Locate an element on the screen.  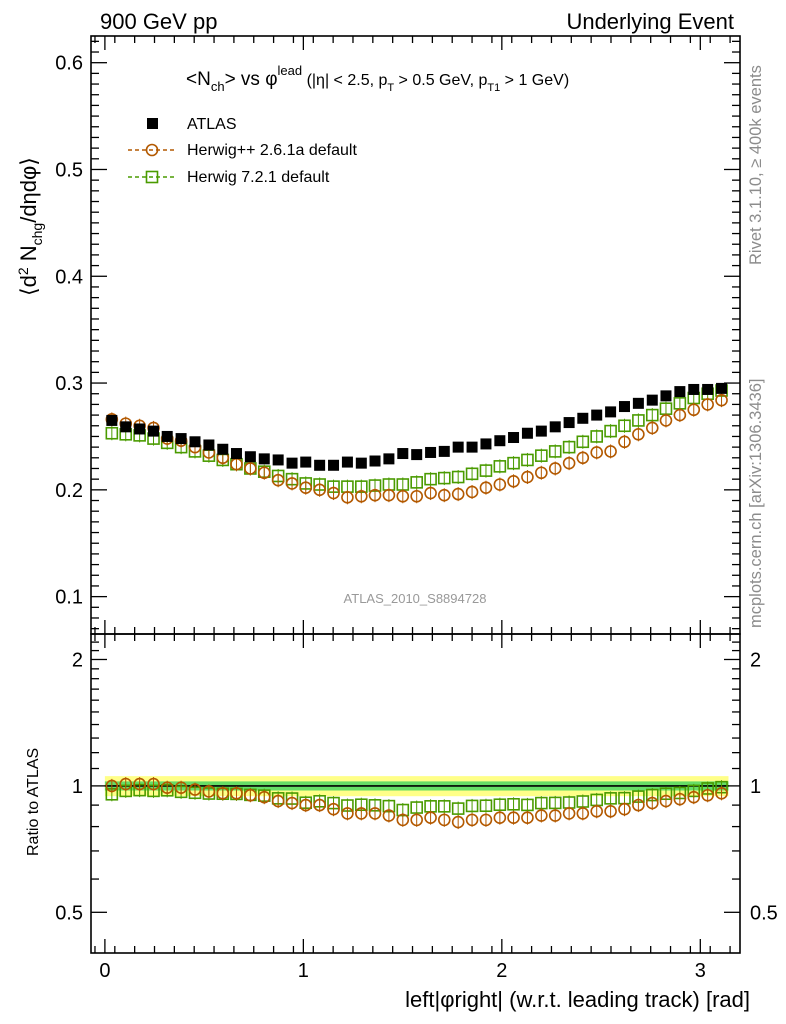
x-tick-label: 3 is located at coordinates (700, 971).